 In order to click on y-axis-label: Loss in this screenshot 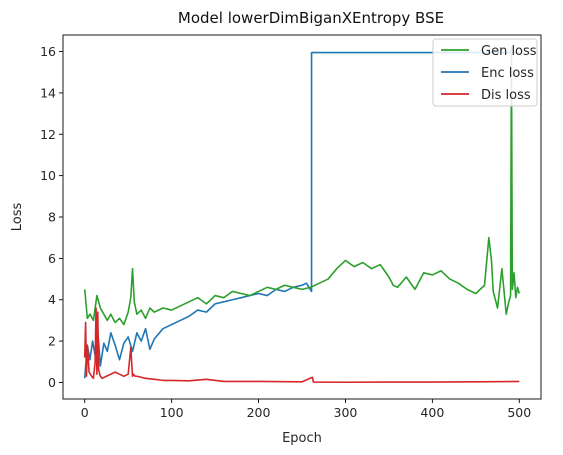, I will do `click(17, 217)`.